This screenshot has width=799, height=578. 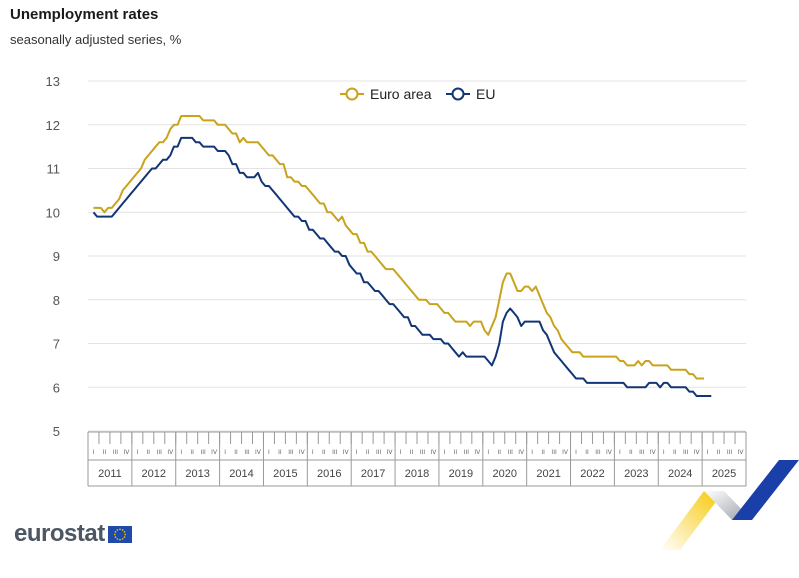 What do you see at coordinates (110, 474) in the screenshot?
I see `year-label: 2011` at bounding box center [110, 474].